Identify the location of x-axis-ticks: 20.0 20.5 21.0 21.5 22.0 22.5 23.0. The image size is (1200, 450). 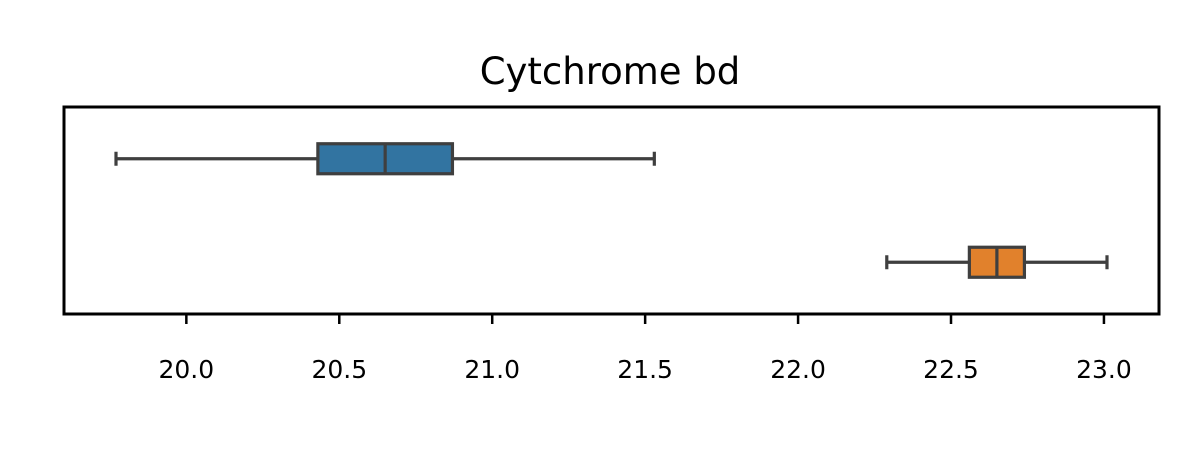
(645, 349).